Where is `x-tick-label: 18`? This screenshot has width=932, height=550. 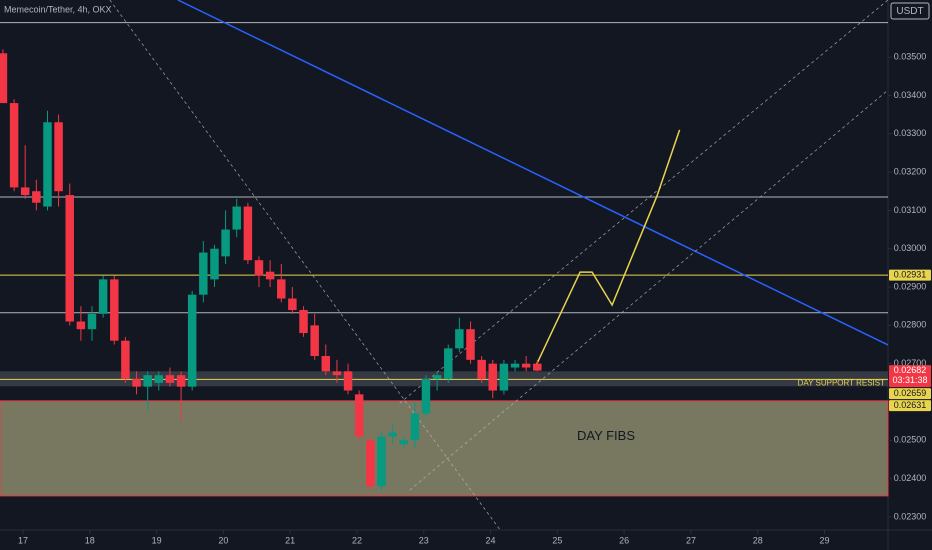 x-tick-label: 18 is located at coordinates (90, 540).